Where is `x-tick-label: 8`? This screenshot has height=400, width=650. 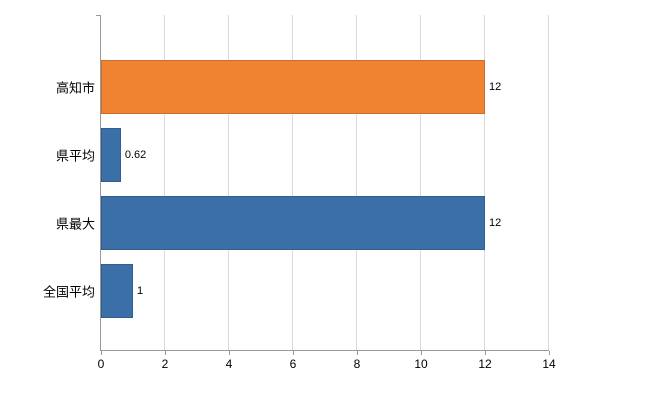 x-tick-label: 8 is located at coordinates (357, 364).